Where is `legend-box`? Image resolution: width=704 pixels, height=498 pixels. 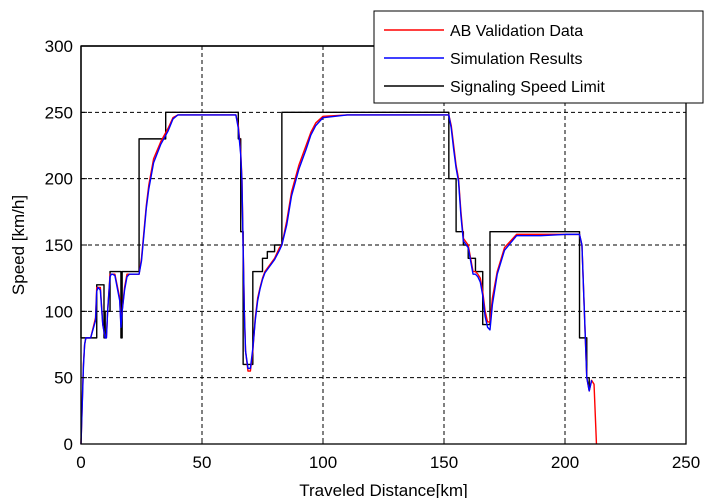 legend-box is located at coordinates (538, 57).